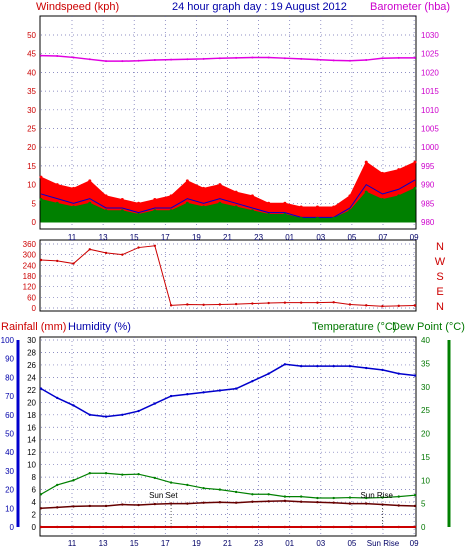 The image size is (468, 555). What do you see at coordinates (428, 185) in the screenshot?
I see `barometer-y-tick: 990` at bounding box center [428, 185].